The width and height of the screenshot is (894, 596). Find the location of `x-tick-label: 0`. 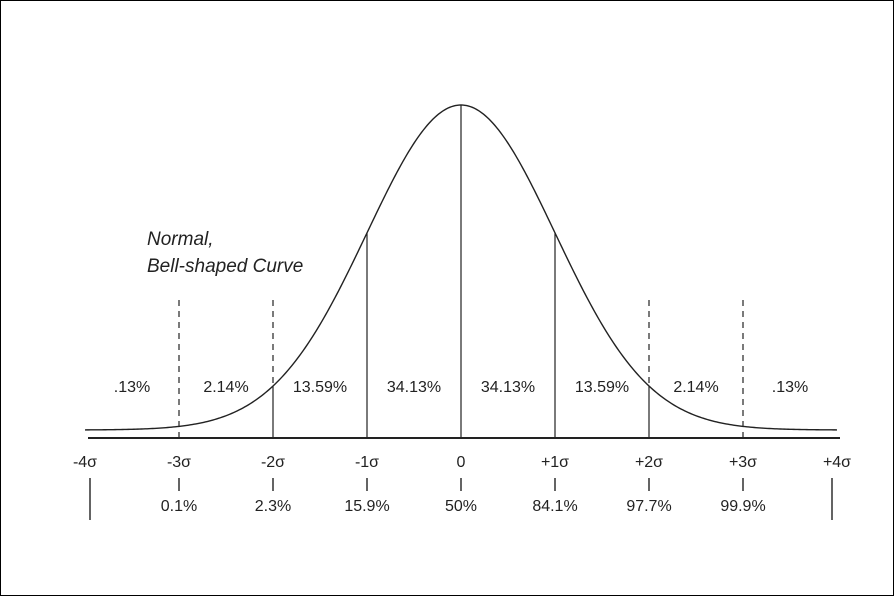

x-tick-label: 0 is located at coordinates (461, 462).